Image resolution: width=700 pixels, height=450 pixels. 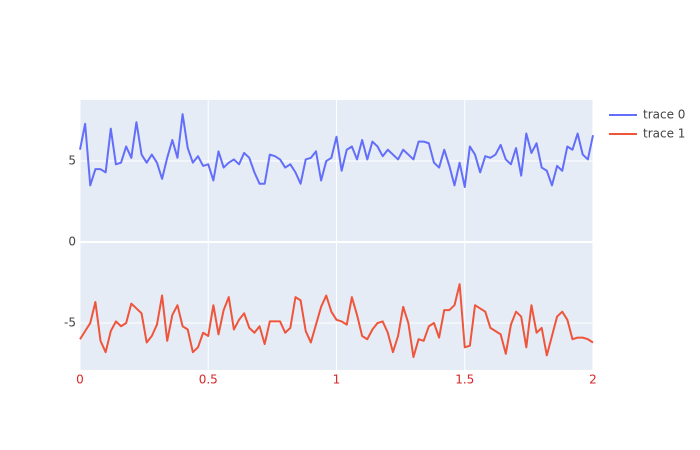 I want to click on x-tick-label: 2, so click(x=593, y=380).